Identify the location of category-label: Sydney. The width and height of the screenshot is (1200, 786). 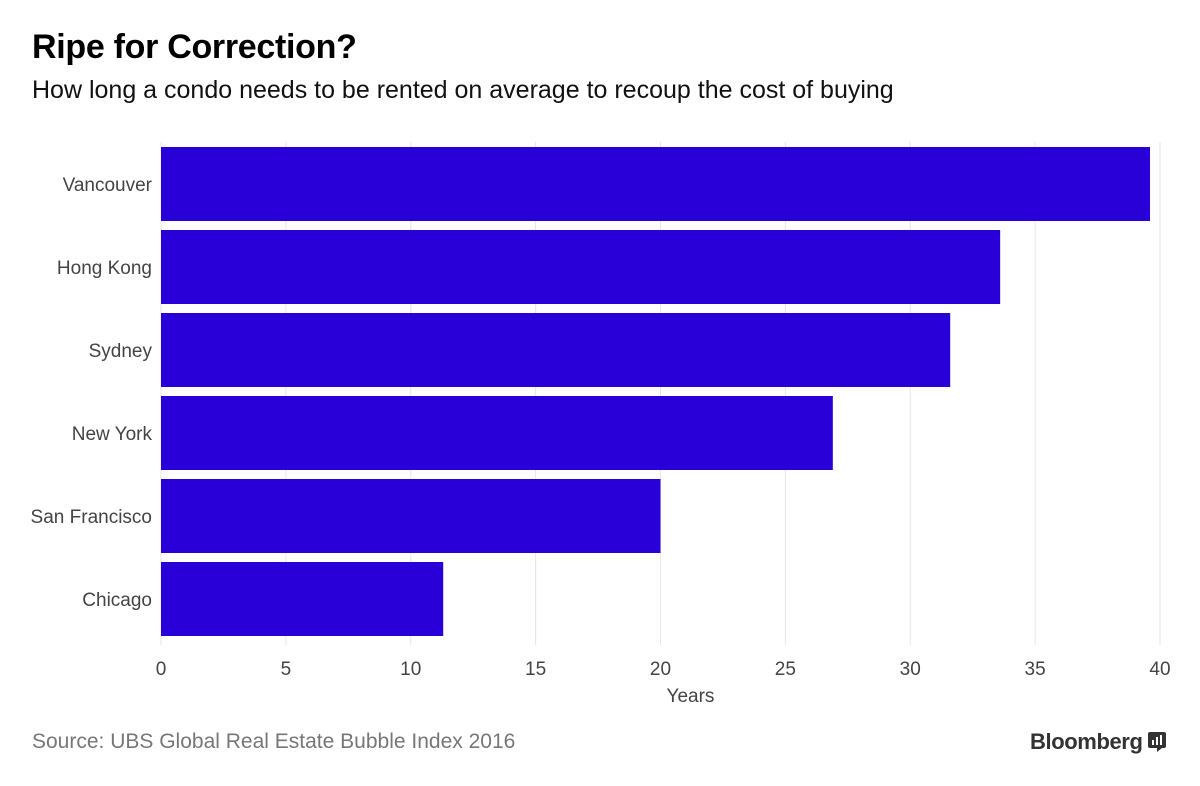
(121, 351).